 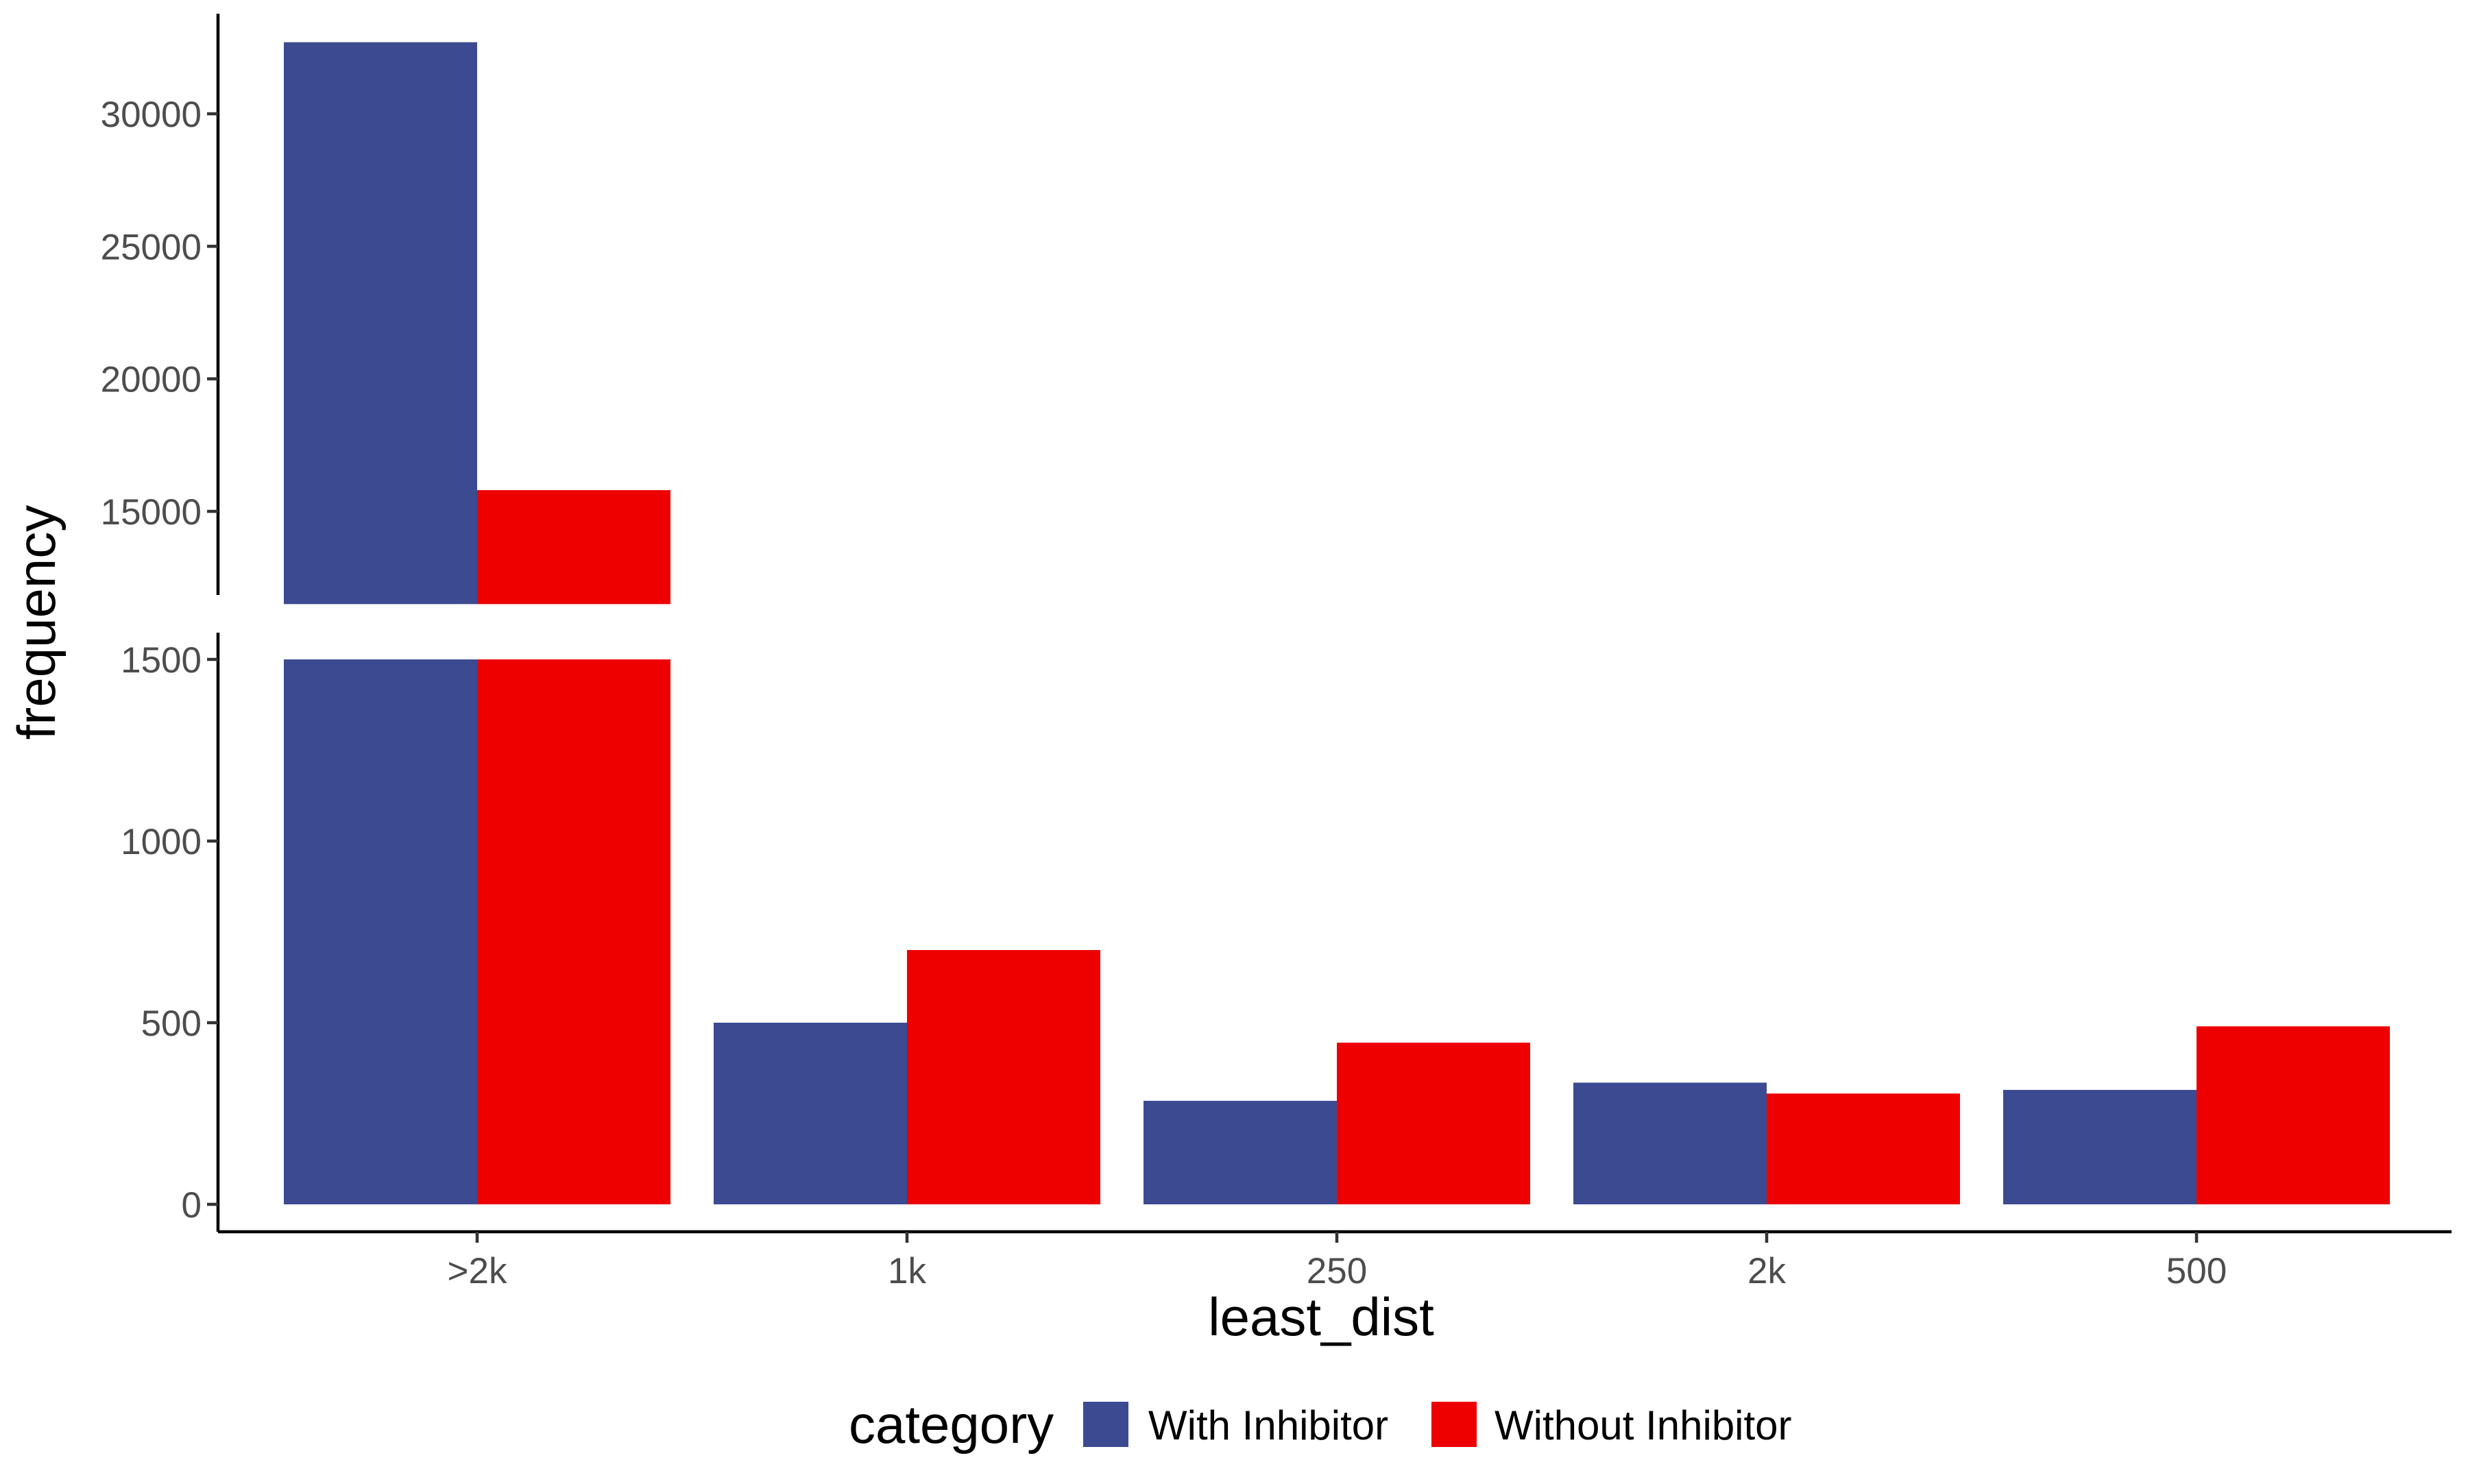 What do you see at coordinates (381, 931) in the screenshot?
I see `bar-with-inhibitor->2k-lower` at bounding box center [381, 931].